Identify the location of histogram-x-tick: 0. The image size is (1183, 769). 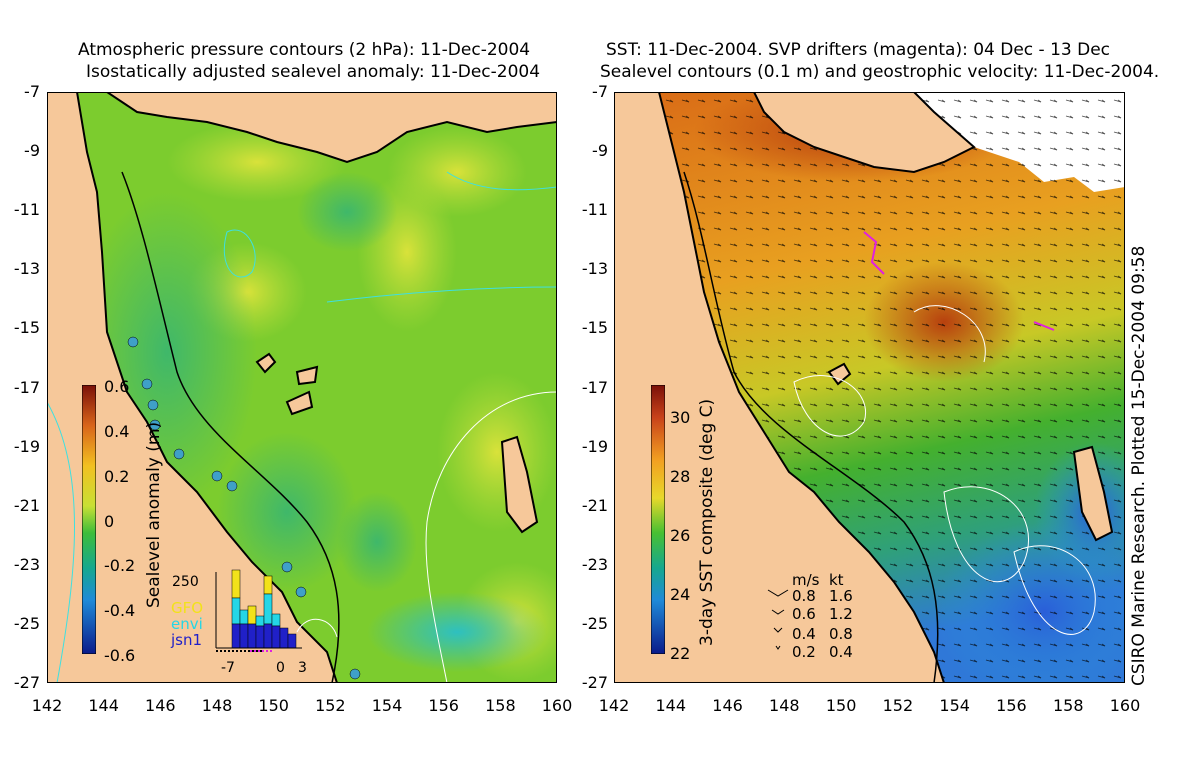
(280, 668).